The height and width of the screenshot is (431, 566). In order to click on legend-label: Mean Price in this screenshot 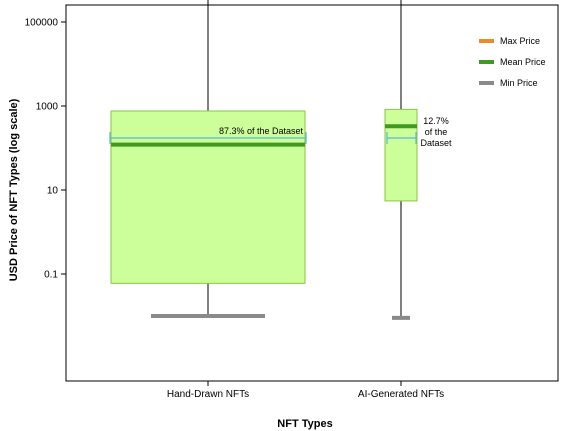, I will do `click(523, 62)`.